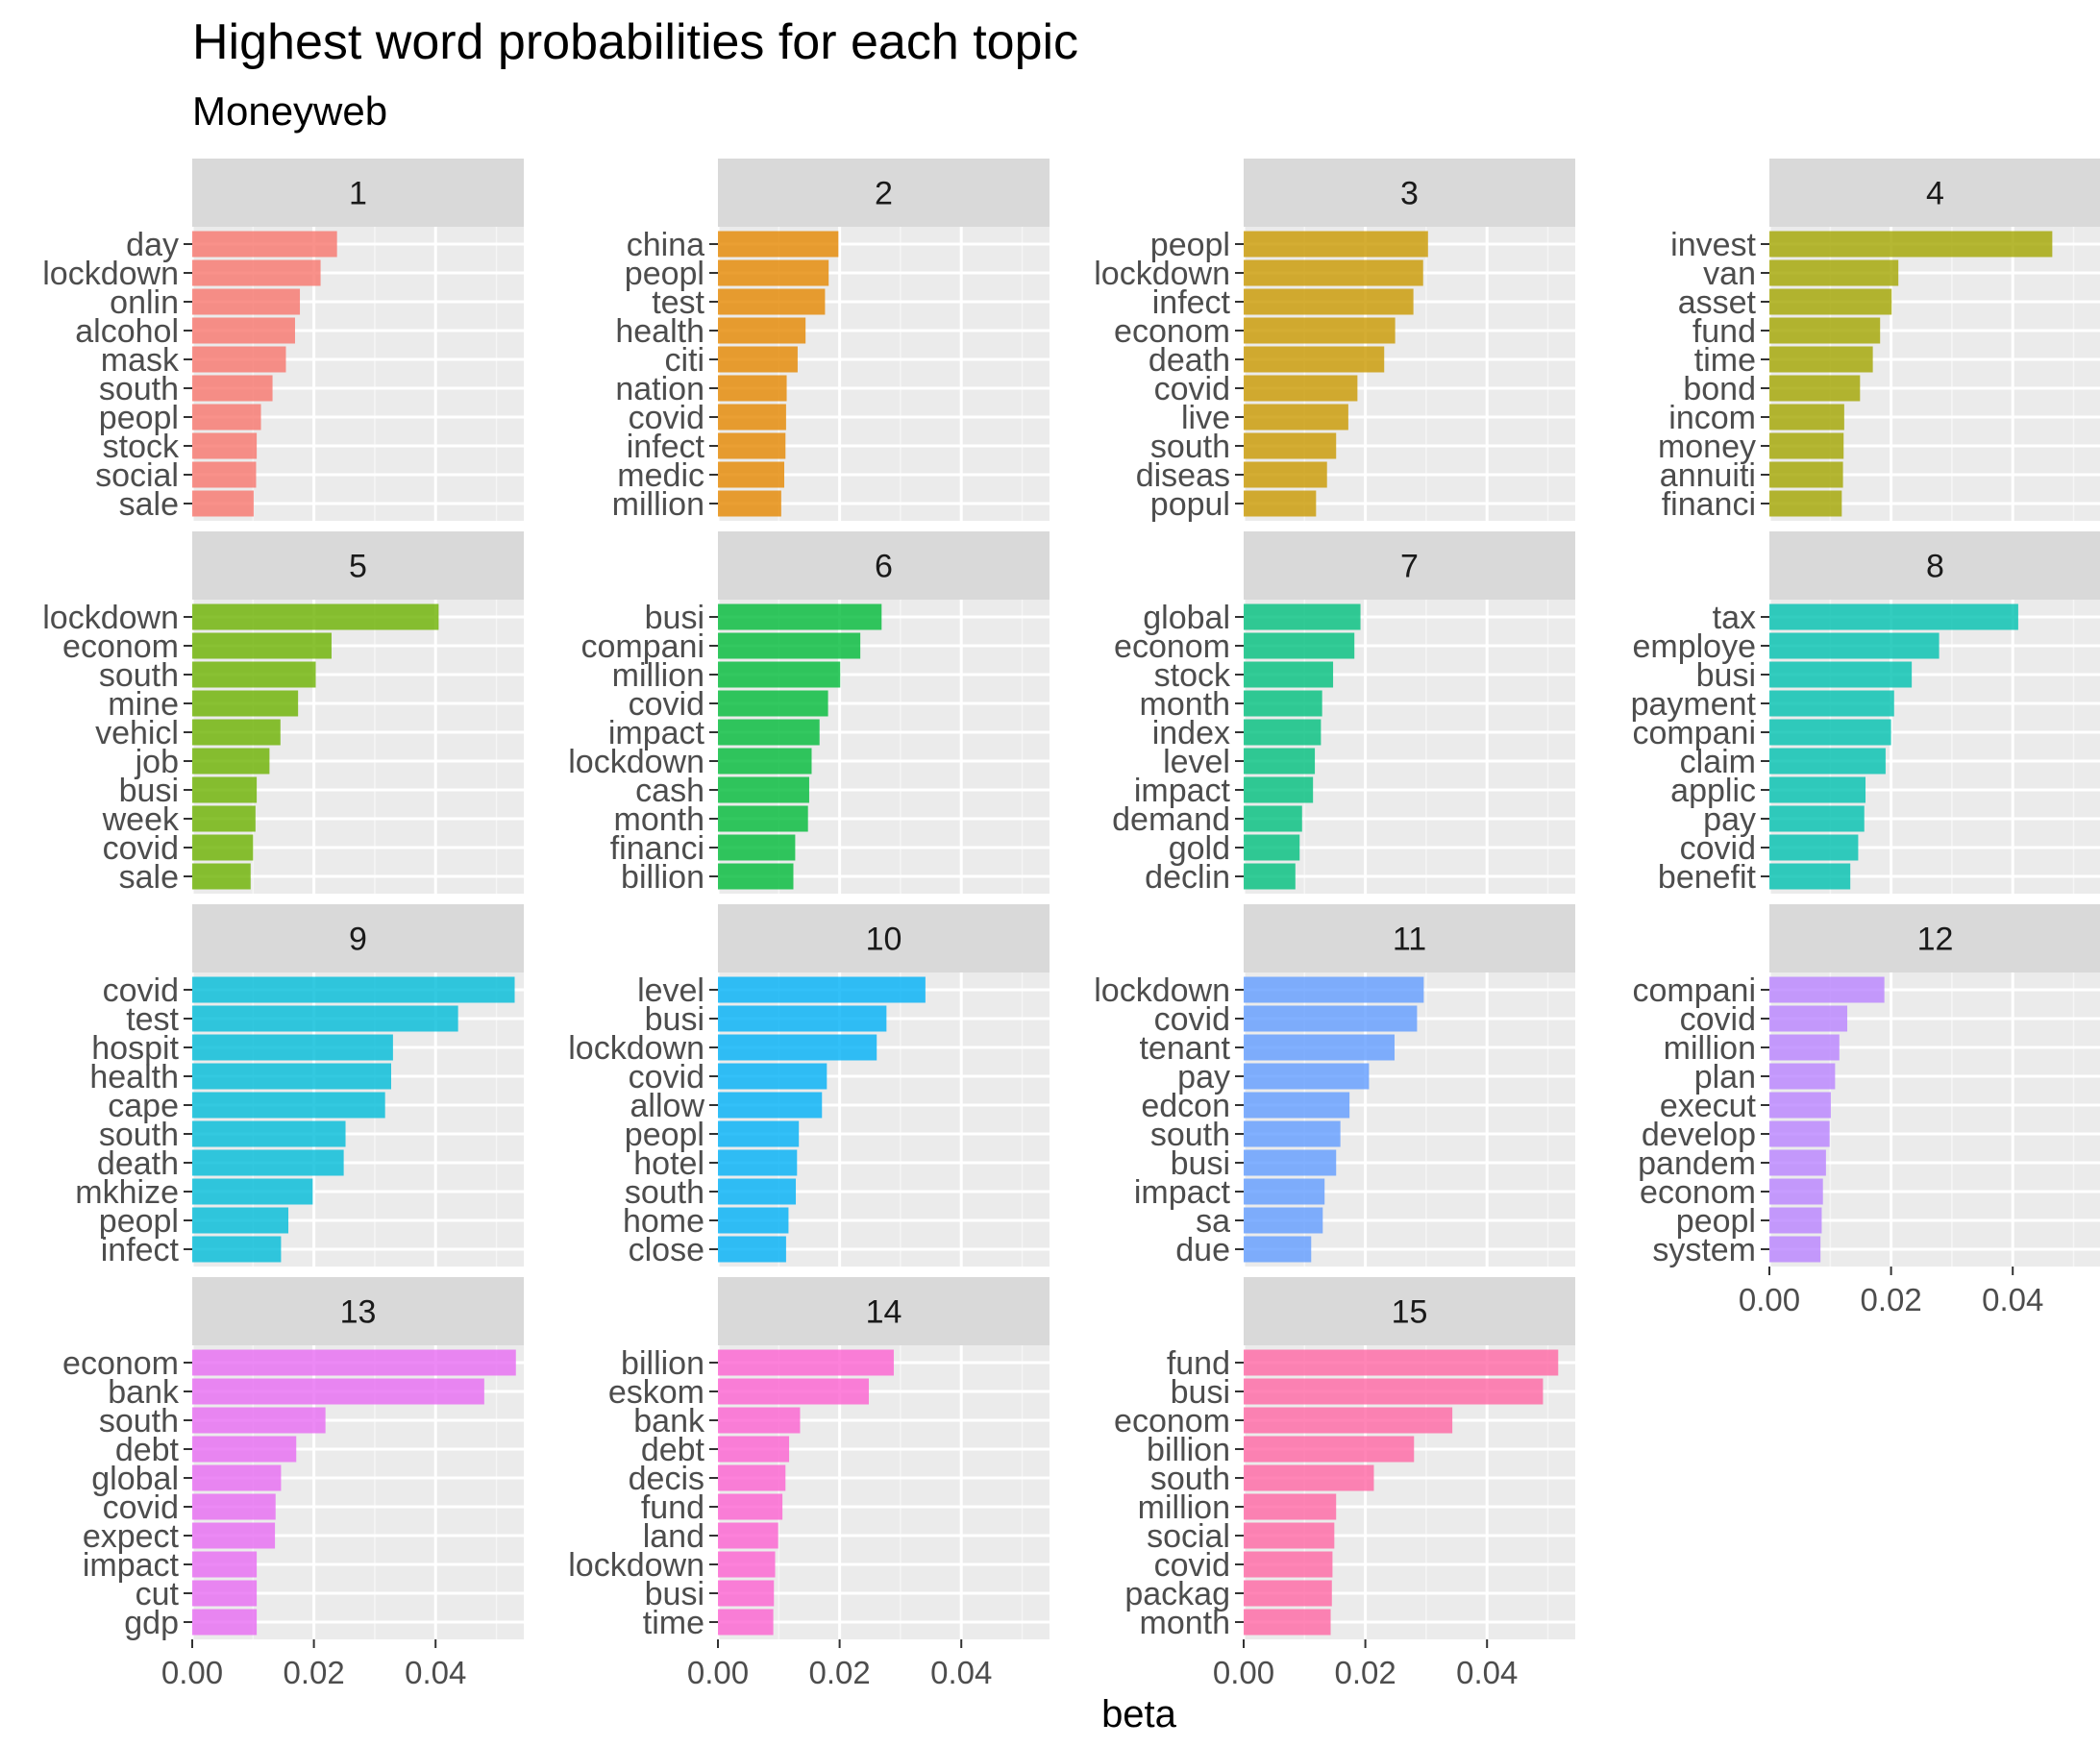 The width and height of the screenshot is (2100, 1747). Describe the element at coordinates (138, 1163) in the screenshot. I see `term-label: death` at that location.